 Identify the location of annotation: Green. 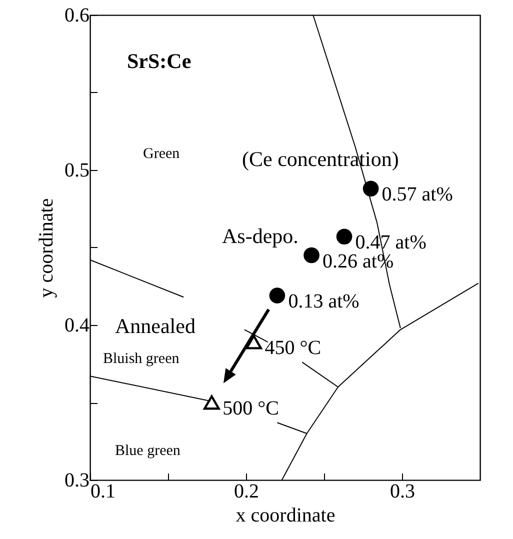
(161, 154).